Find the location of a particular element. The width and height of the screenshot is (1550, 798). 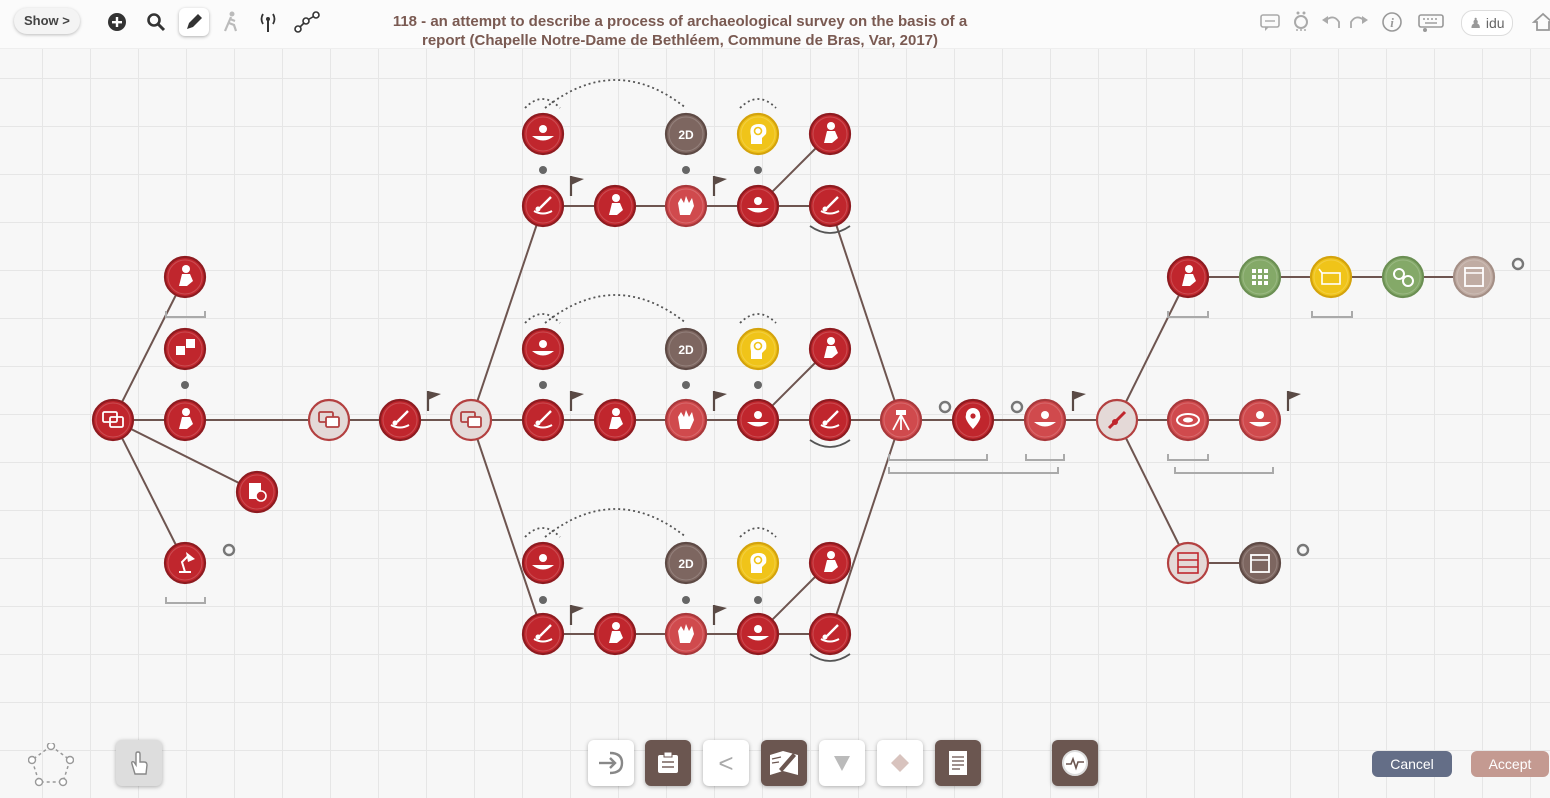

diamond-icon is located at coordinates (900, 763).